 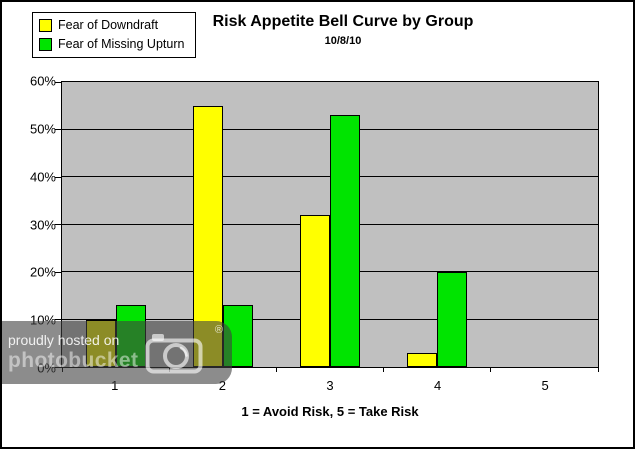 I want to click on x-tick-label-4: 4, so click(x=437, y=385).